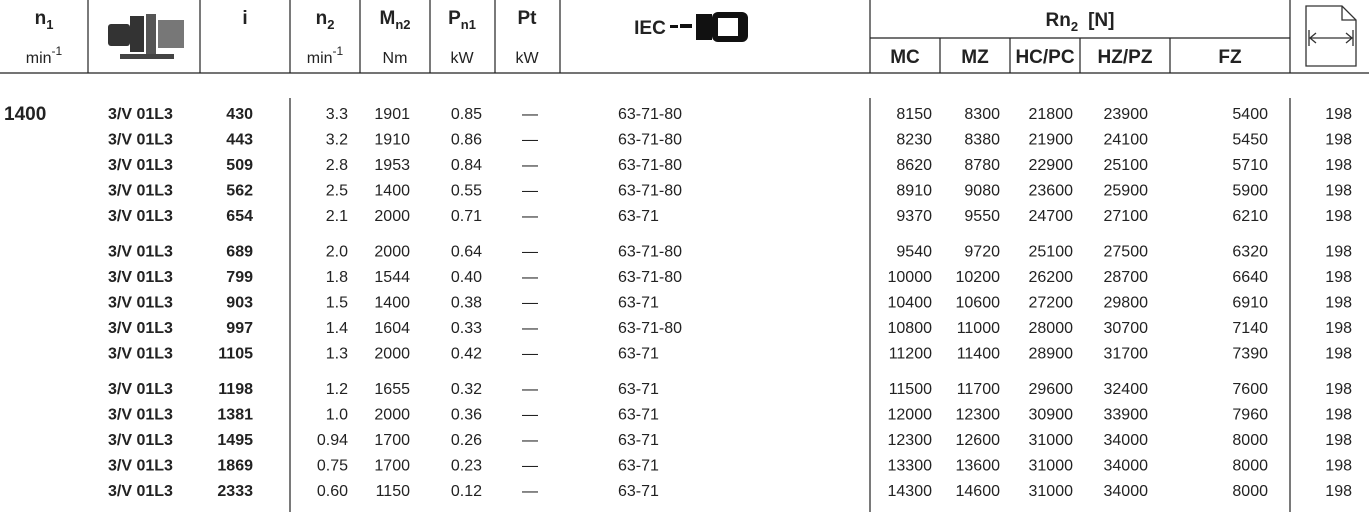 Image resolution: width=1369 pixels, height=512 pixels. I want to click on cell: 1.5, so click(337, 303).